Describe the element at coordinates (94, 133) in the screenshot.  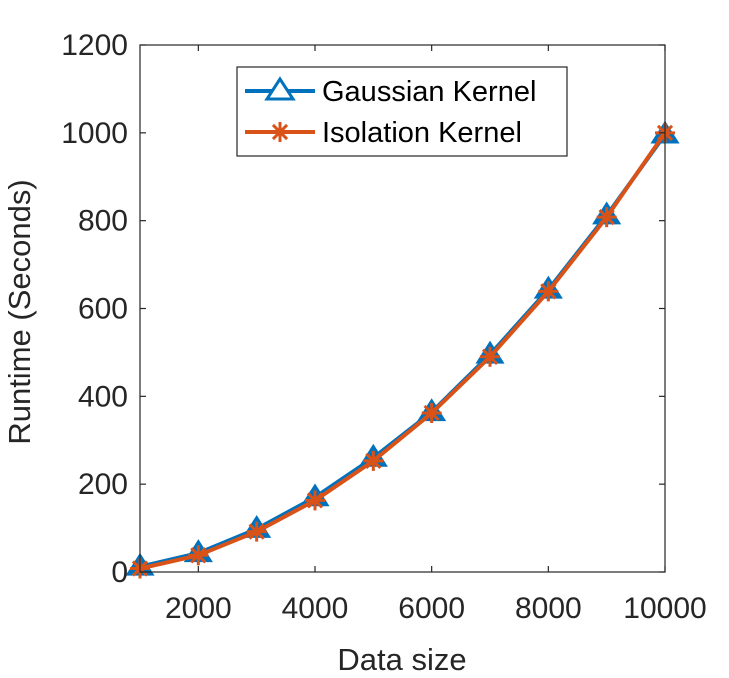
I see `y-tick-label: 1000` at that location.